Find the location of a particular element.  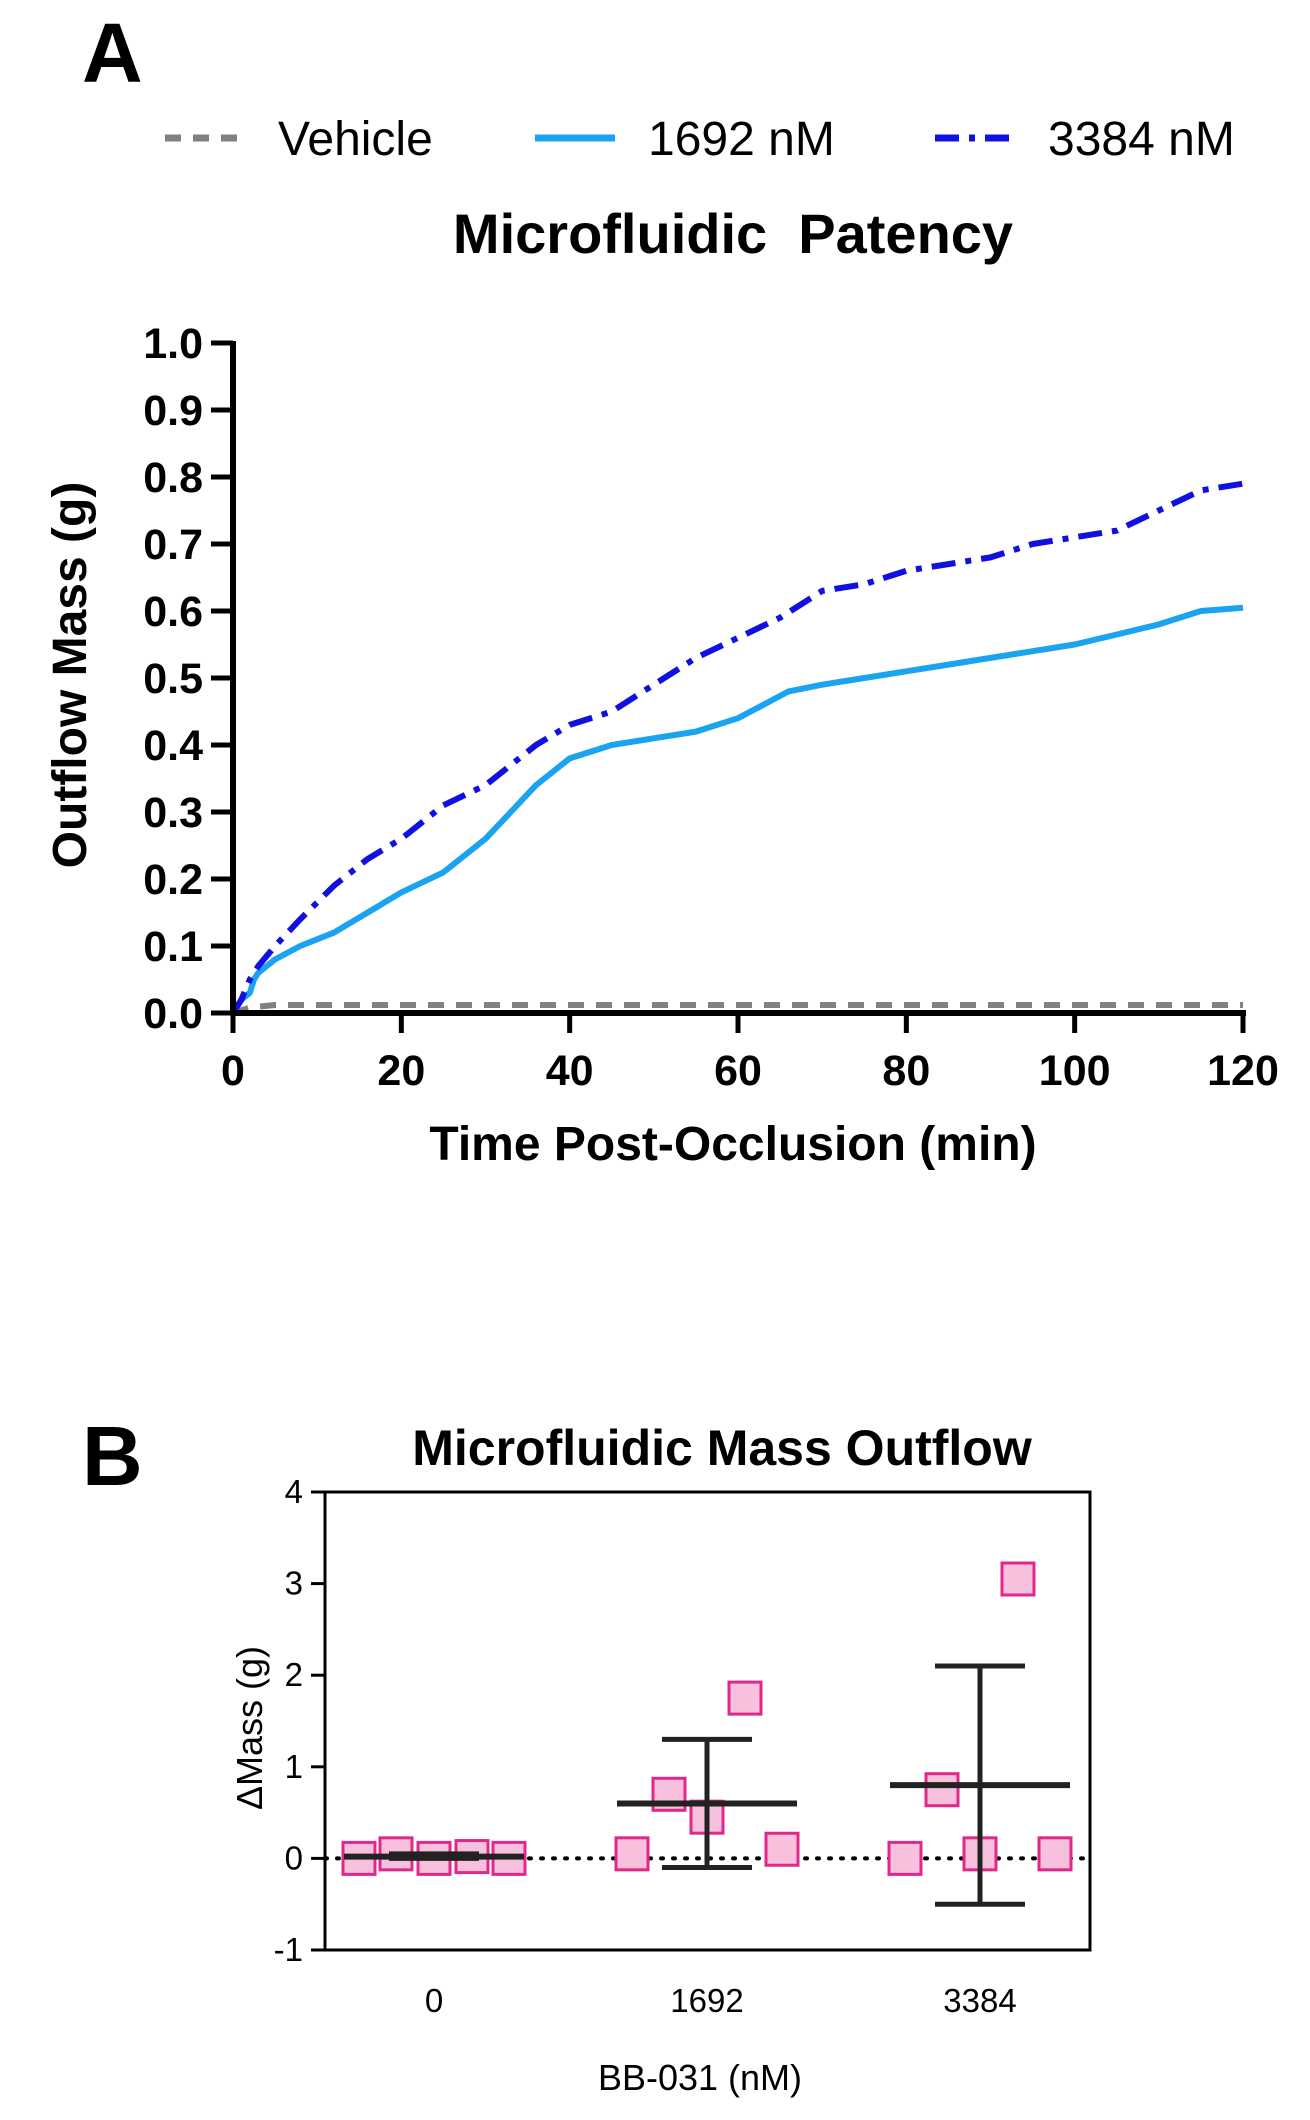

y-tick-label: 0.8 is located at coordinates (173, 478).